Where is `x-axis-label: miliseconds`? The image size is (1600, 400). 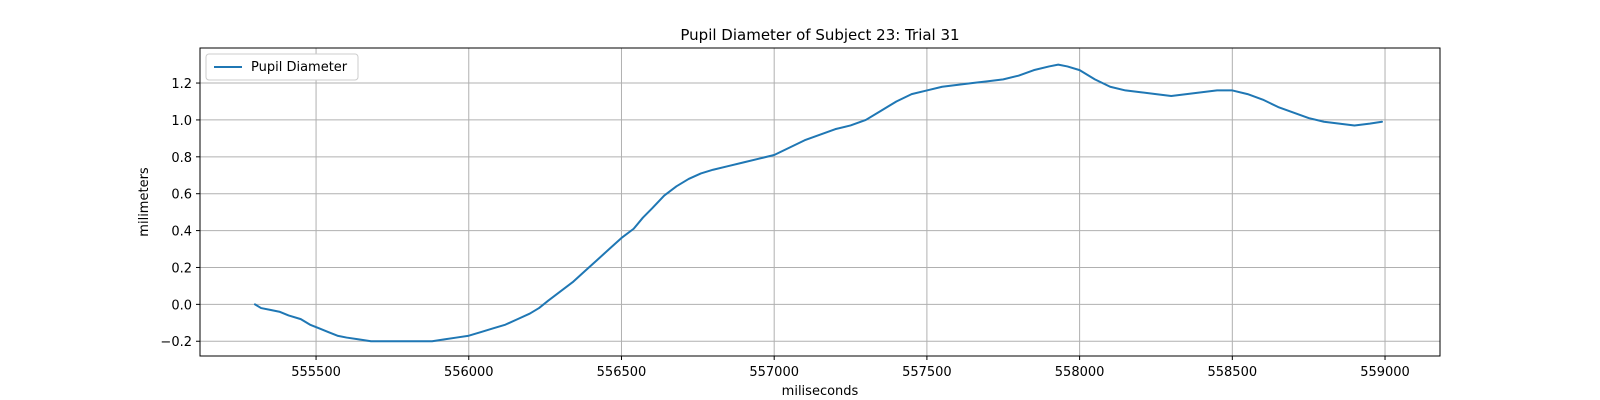 x-axis-label: miliseconds is located at coordinates (820, 391).